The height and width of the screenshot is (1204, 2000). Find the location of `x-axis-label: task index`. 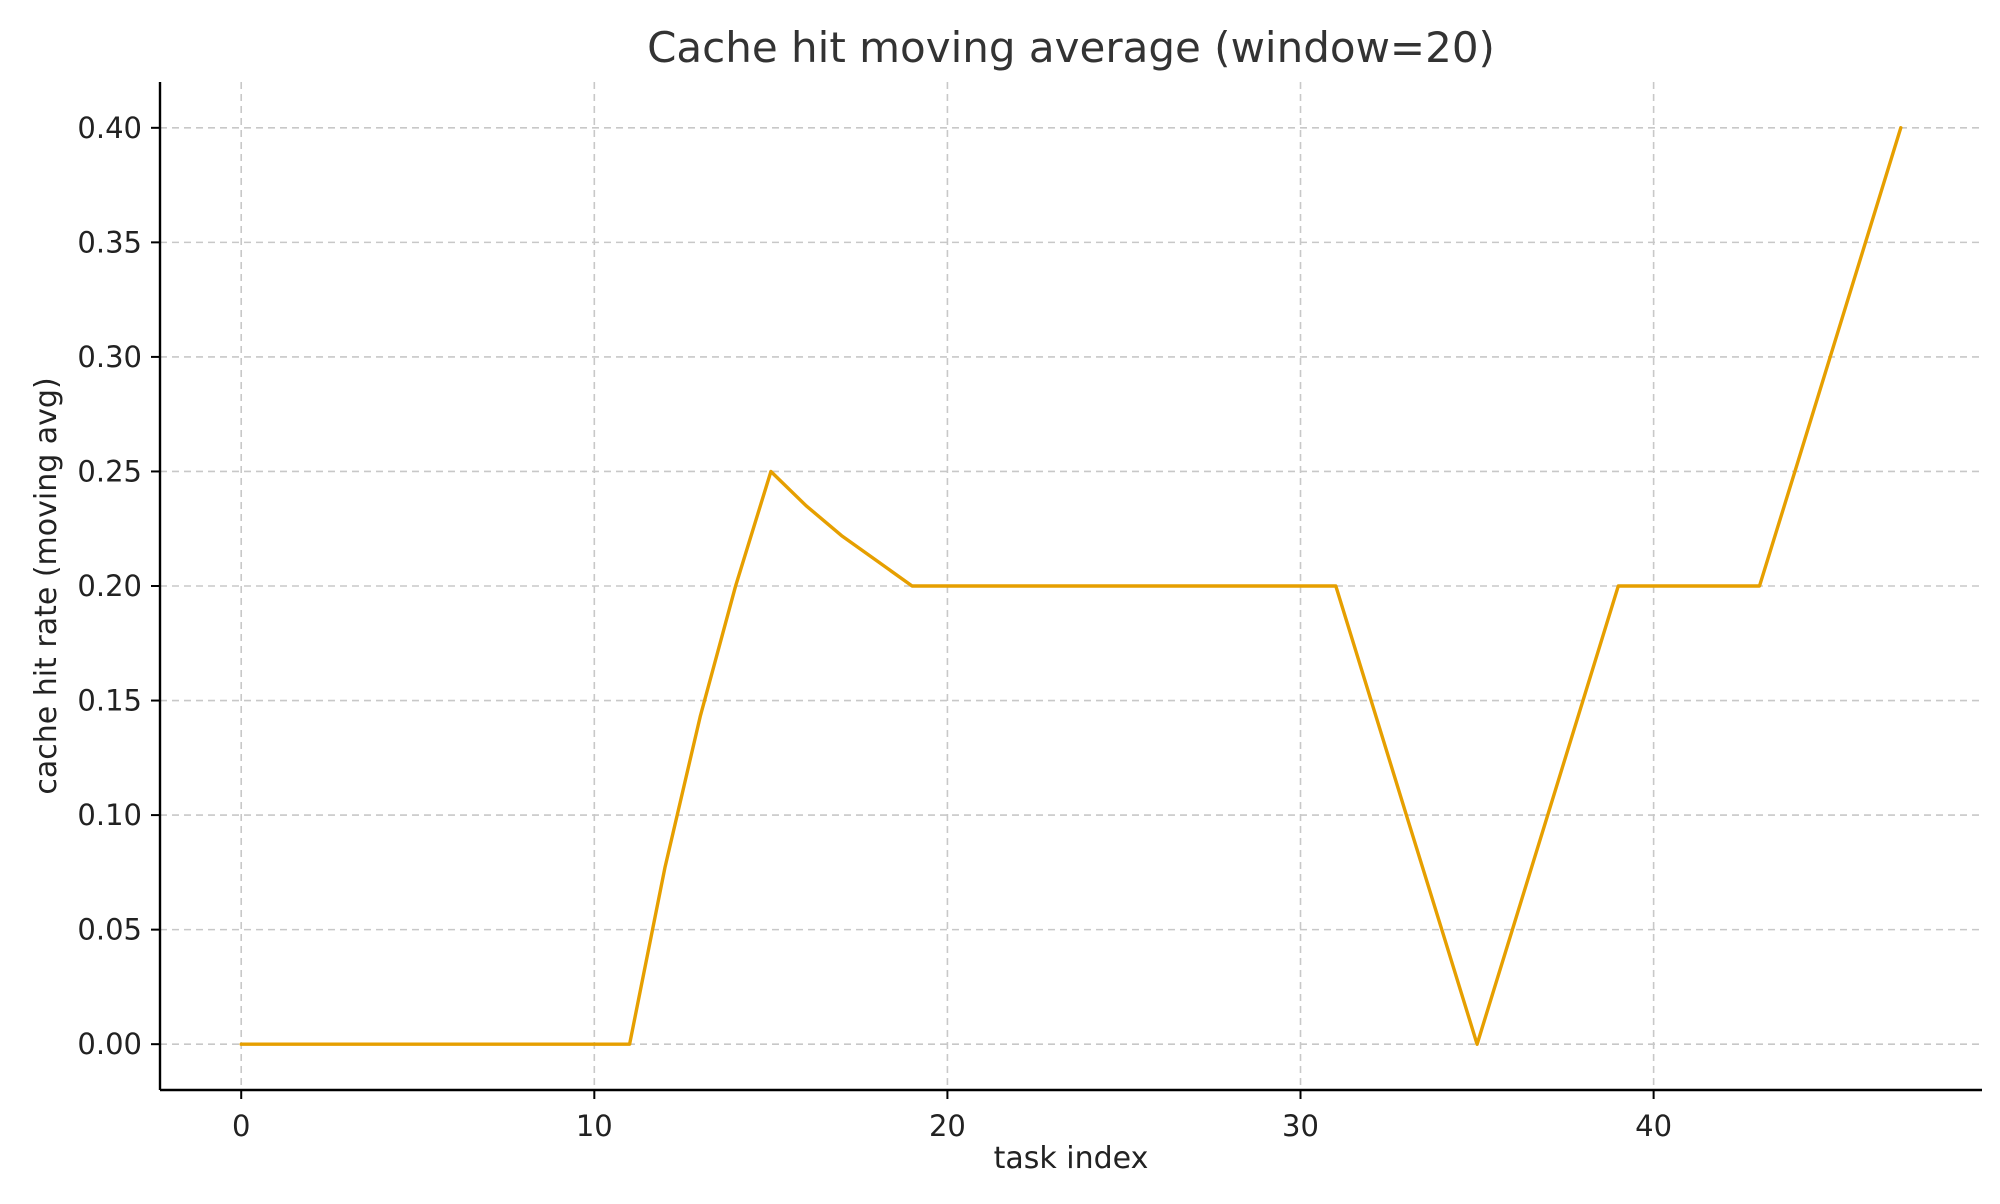

x-axis-label: task index is located at coordinates (1071, 1158).